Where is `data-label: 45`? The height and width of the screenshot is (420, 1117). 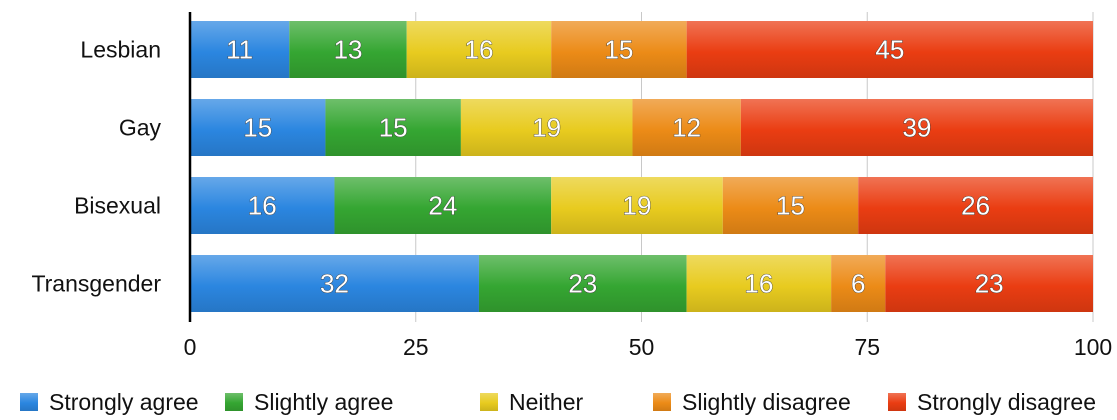 data-label: 45 is located at coordinates (889, 50).